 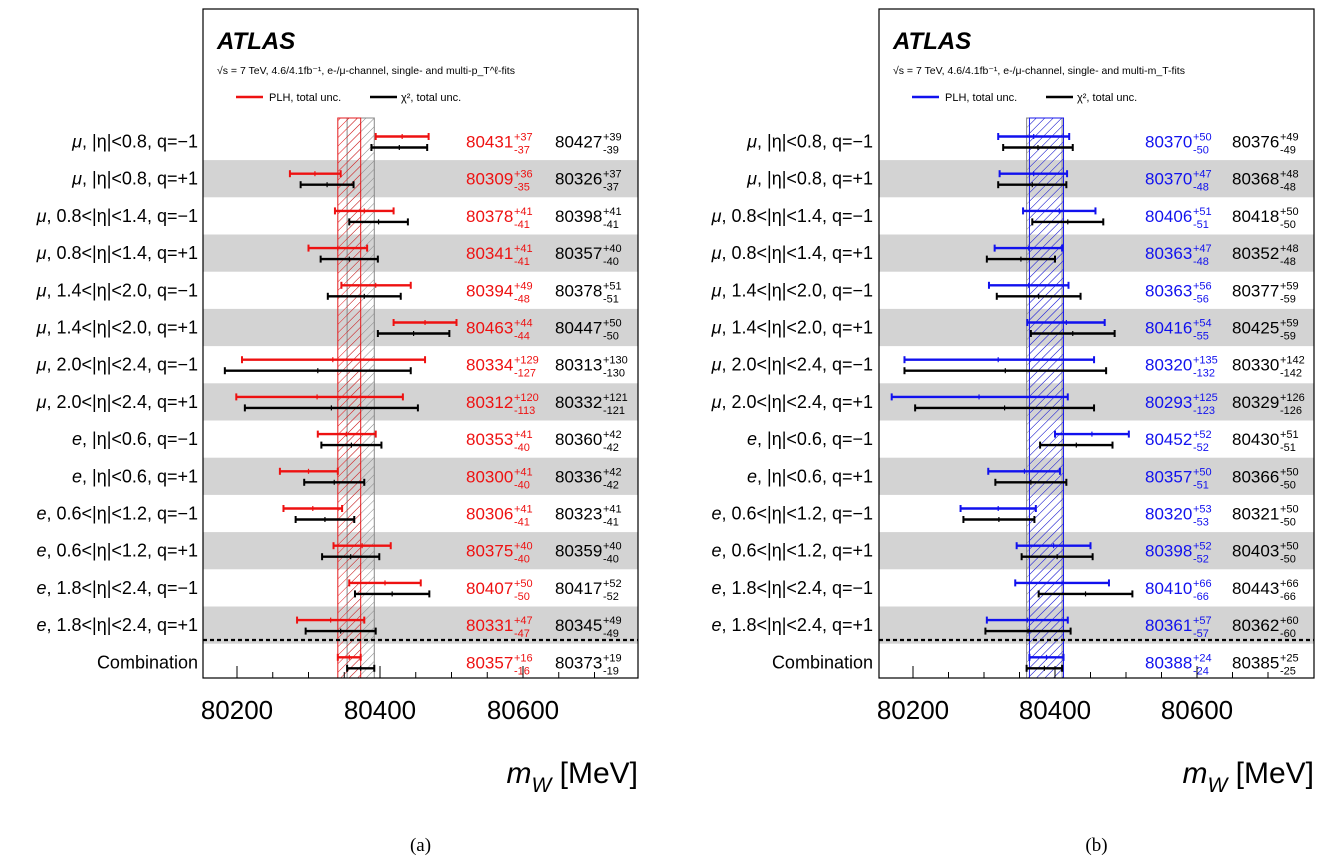 I want to click on value-up: +39, so click(x=612, y=138).